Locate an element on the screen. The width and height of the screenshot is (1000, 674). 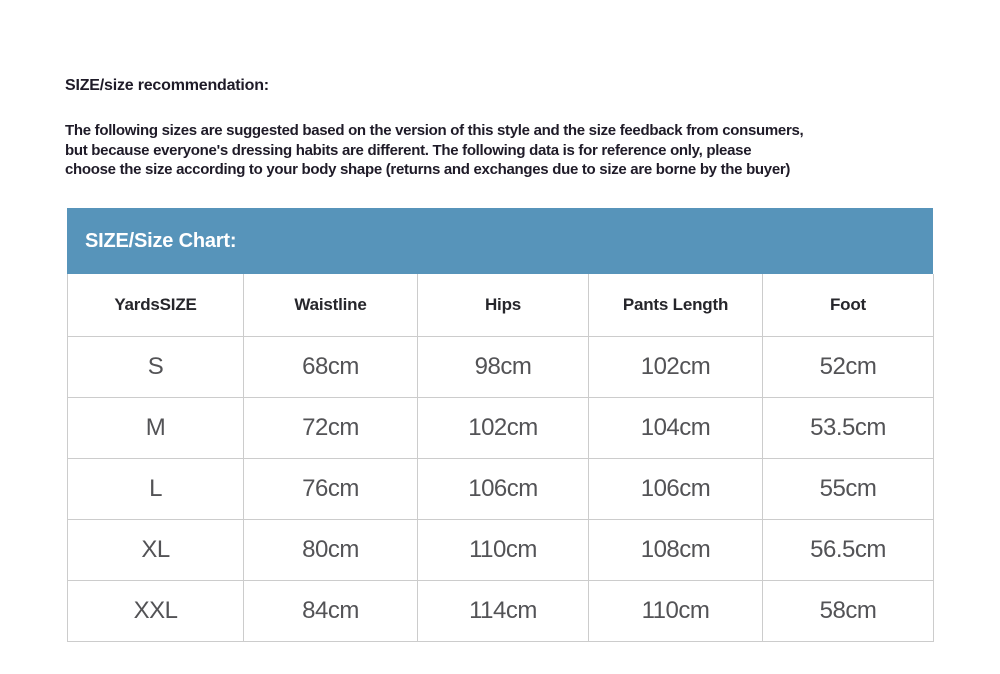
cell-waistline: 76cm is located at coordinates (330, 488).